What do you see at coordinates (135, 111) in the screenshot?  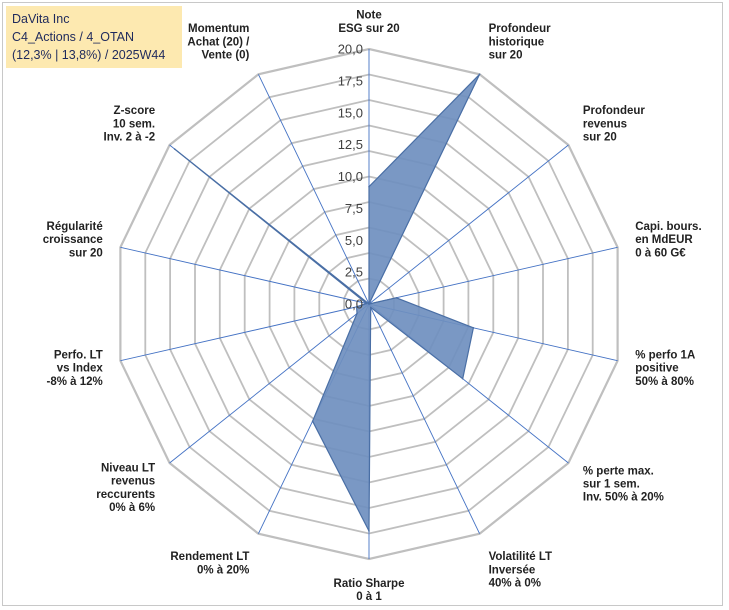 I see `axis-label-line: Z-score` at bounding box center [135, 111].